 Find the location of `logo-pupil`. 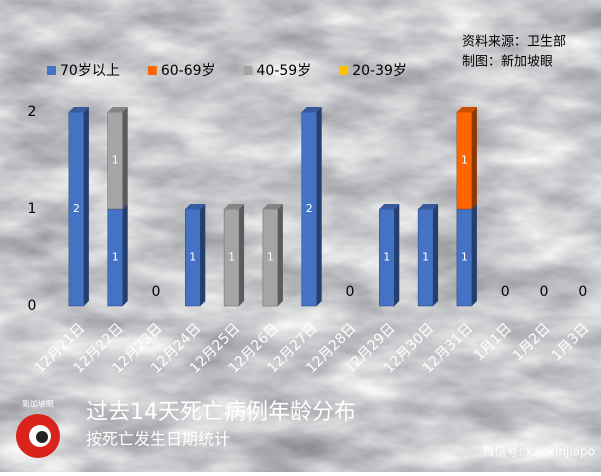

logo-pupil is located at coordinates (42, 437).